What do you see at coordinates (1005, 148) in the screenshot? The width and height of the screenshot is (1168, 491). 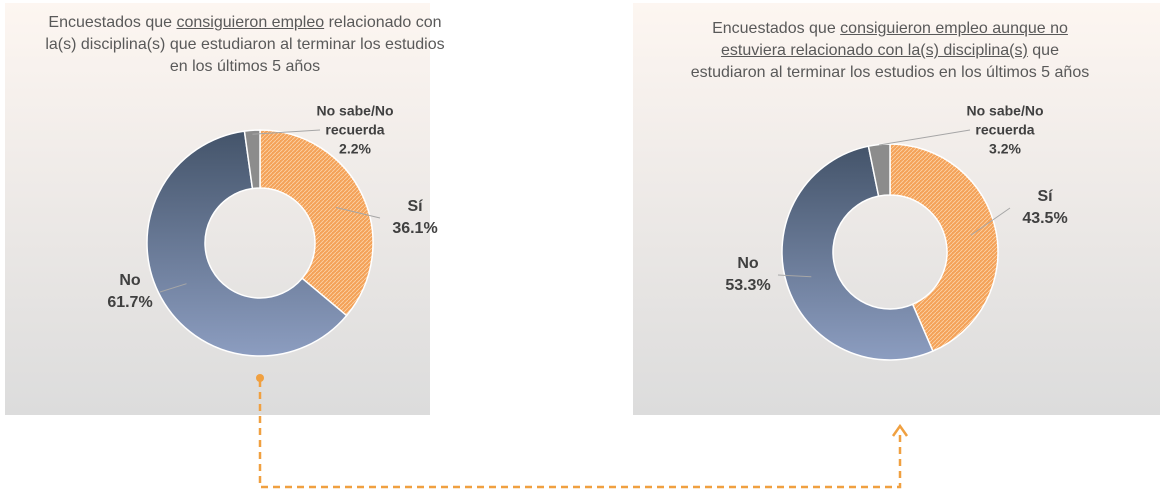 I see `label-value: 3.2%` at bounding box center [1005, 148].